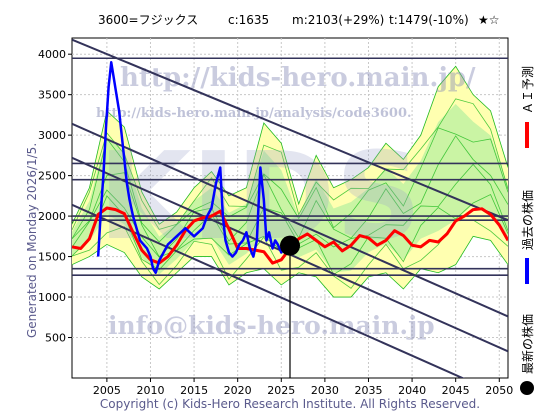 This screenshot has height=420, width=560. Describe the element at coordinates (290, 245) in the screenshot. I see `latest-price-dot` at that location.